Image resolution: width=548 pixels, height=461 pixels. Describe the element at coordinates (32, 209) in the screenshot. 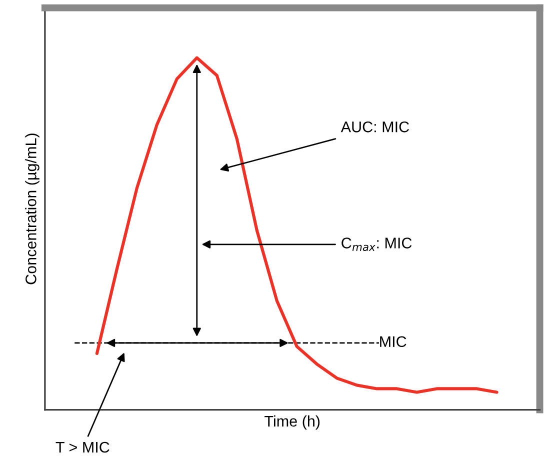

I see `y-axis-title: Concentration (µg/mL)` at that location.